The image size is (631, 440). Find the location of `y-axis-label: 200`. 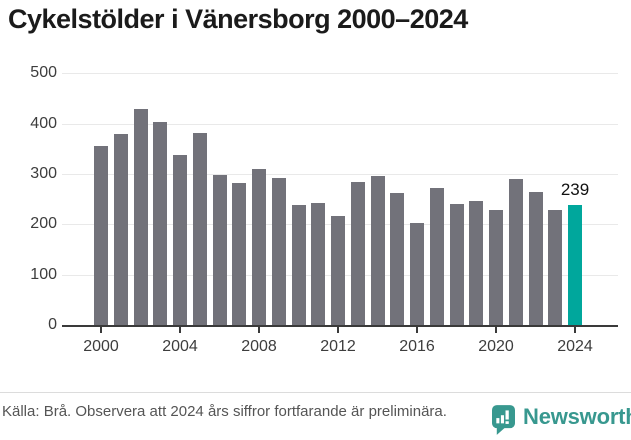

y-axis-label: 200 is located at coordinates (43, 224).